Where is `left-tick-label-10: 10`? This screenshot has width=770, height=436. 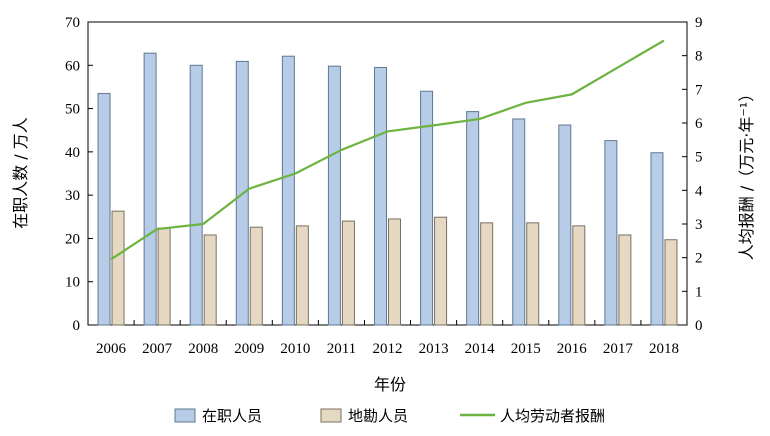 left-tick-label-10: 10 is located at coordinates (72, 283).